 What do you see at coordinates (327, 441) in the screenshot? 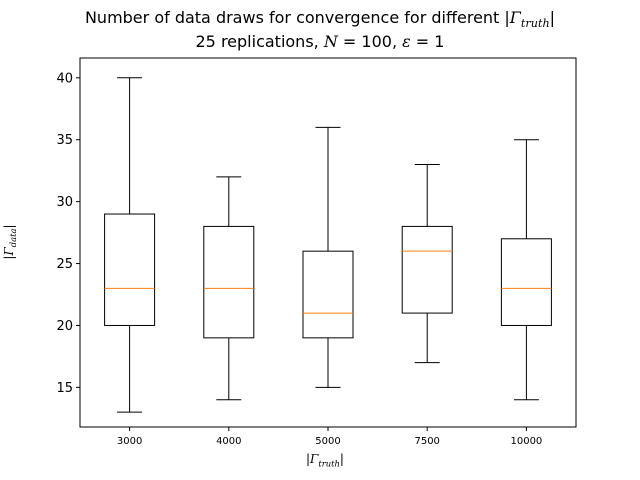
I see `x-tick-label: 5000` at bounding box center [327, 441].